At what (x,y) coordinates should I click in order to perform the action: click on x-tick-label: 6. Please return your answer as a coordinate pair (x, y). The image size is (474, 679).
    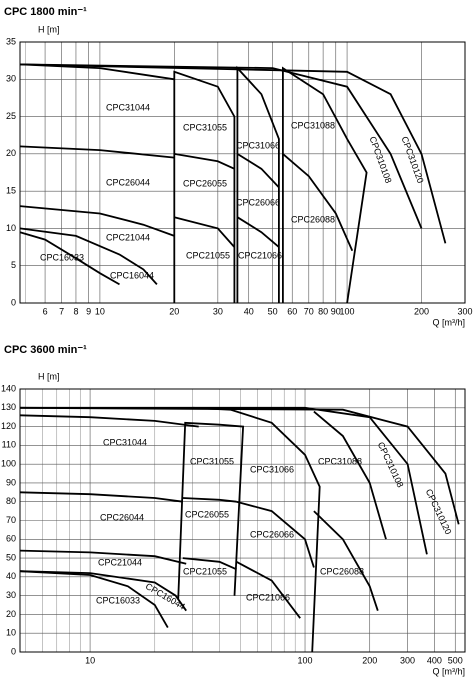
    Looking at the image, I should click on (45, 311).